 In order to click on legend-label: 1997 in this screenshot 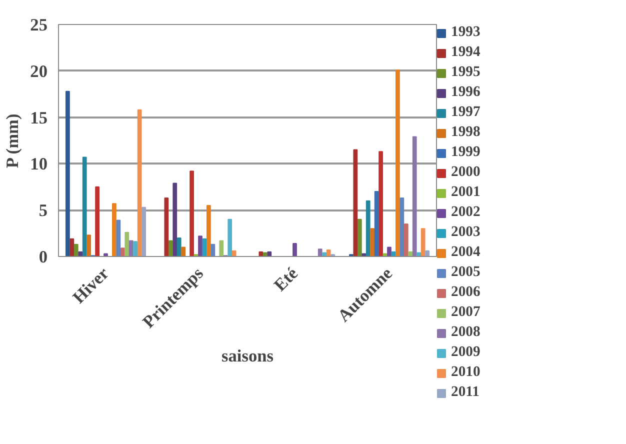, I will do `click(465, 112)`.